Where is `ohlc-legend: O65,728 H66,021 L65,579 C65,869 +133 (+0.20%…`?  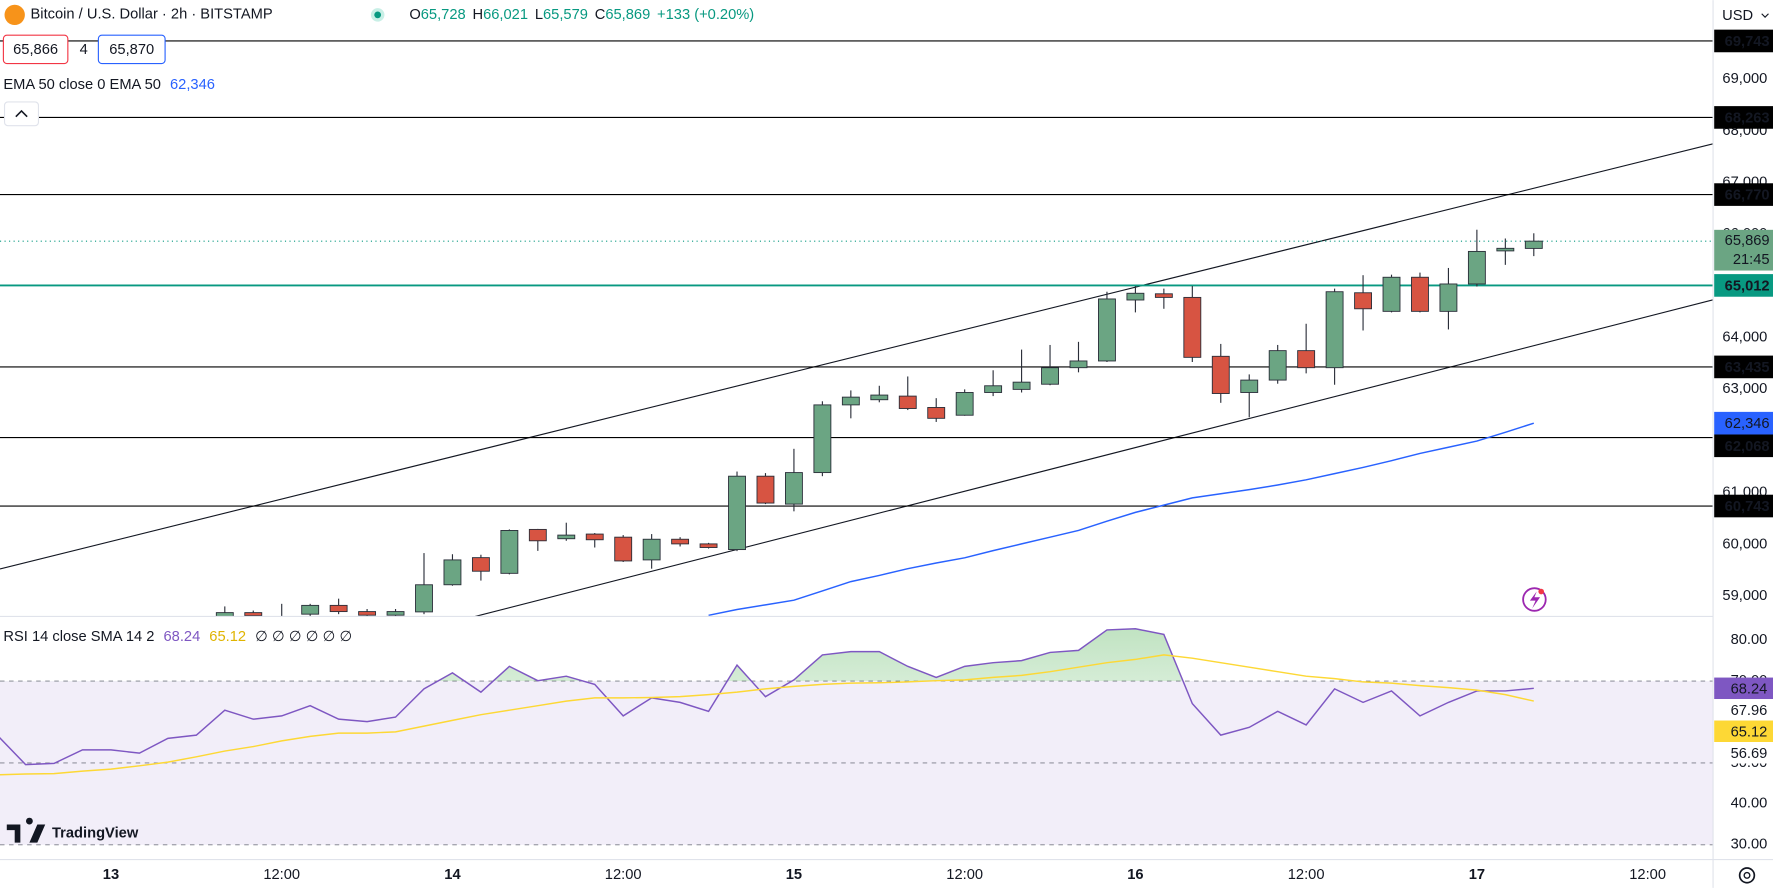 ohlc-legend: O65,728 H66,021 L65,579 C65,869 +133 (+0.20%… is located at coordinates (581, 15).